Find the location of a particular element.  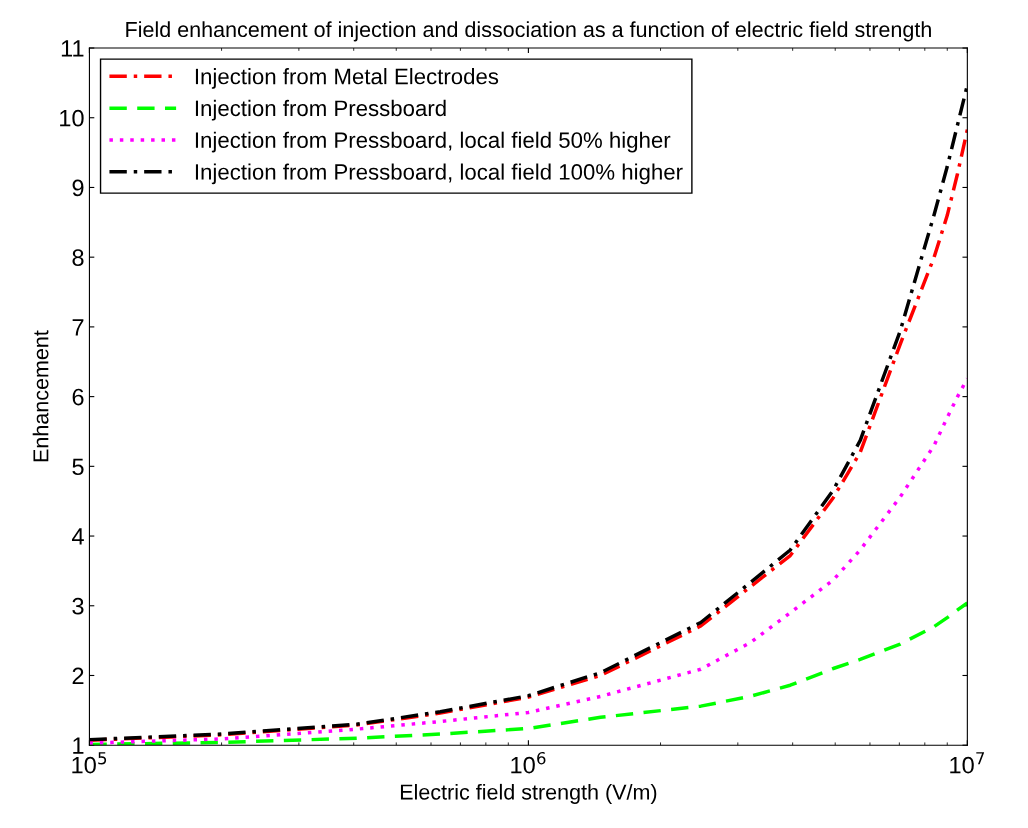

x-tick-label: 10$^{6}$ is located at coordinates (528, 762).